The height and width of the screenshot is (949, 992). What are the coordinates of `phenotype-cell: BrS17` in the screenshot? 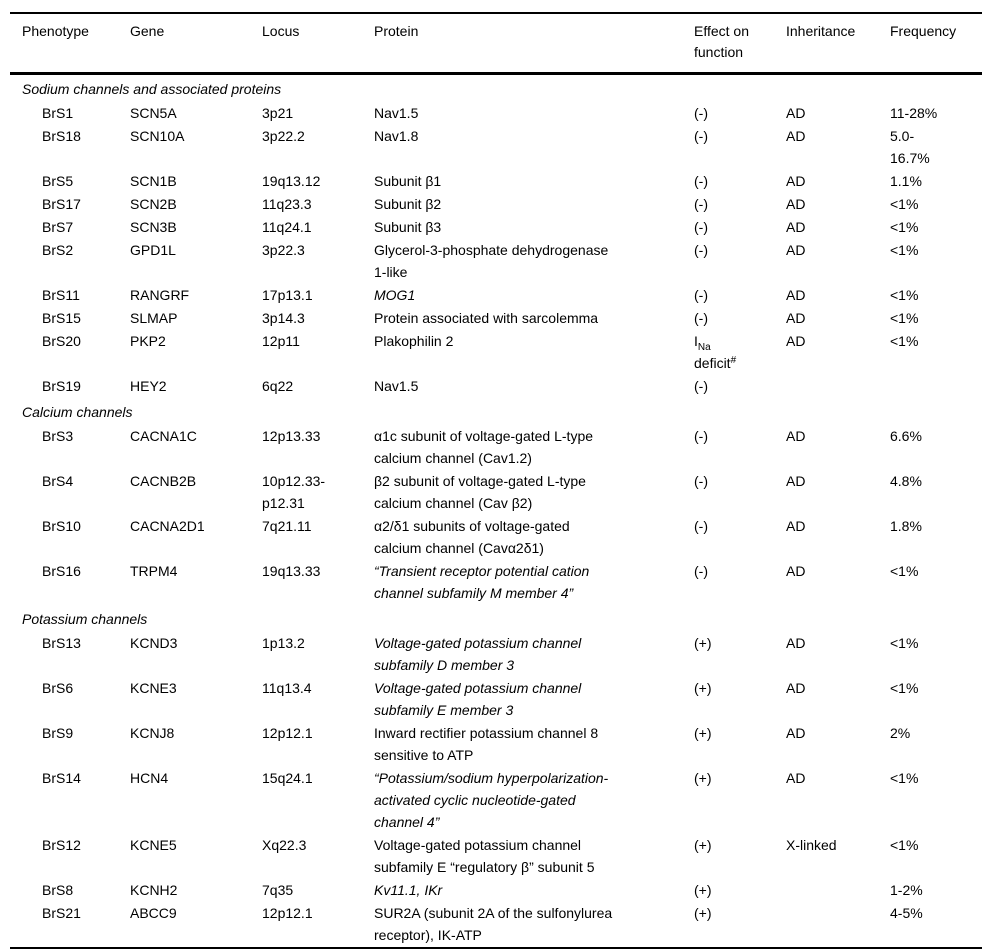 It's located at (61, 204).